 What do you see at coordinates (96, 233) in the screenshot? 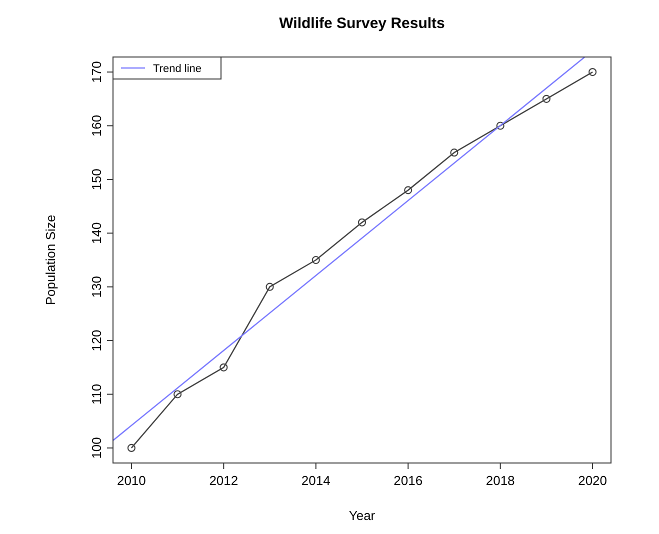
I see `y-tick-label: 140` at bounding box center [96, 233].